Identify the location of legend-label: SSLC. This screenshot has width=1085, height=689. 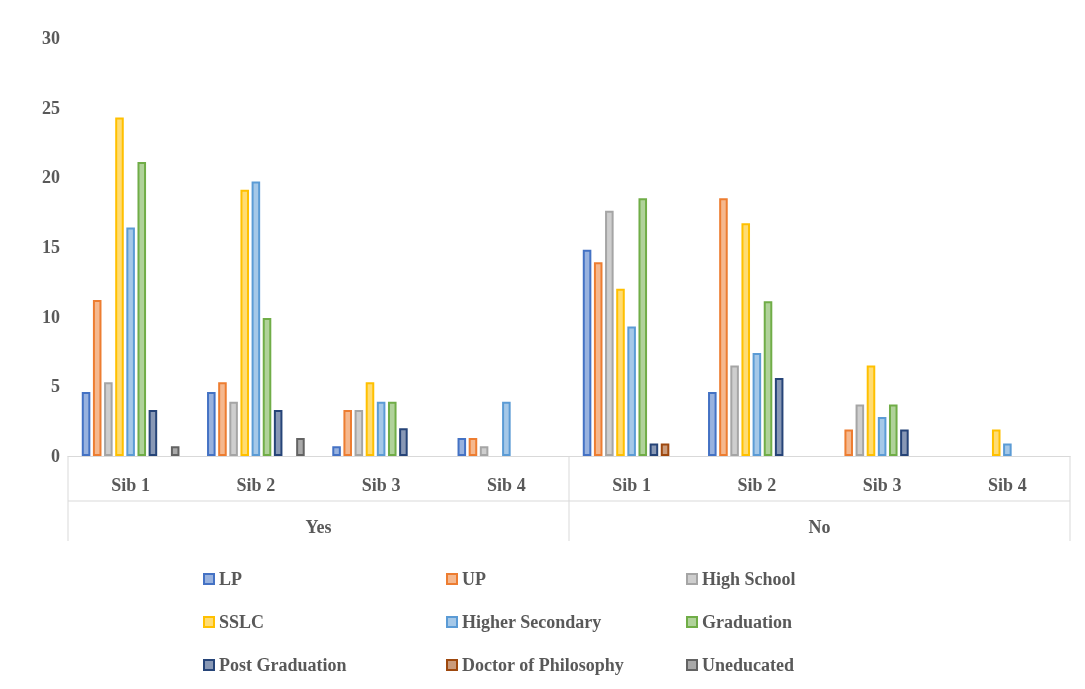
(242, 622).